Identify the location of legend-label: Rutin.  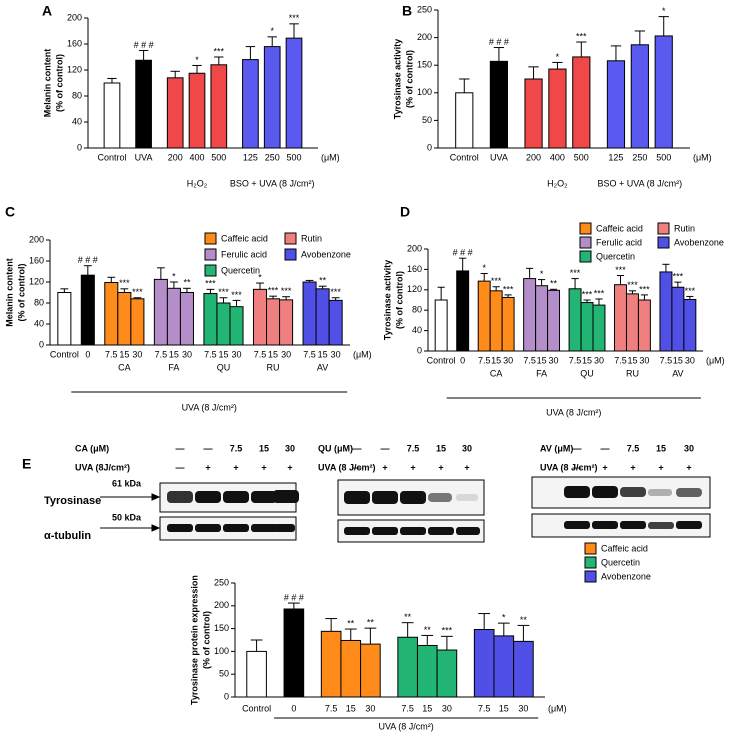
(311, 238).